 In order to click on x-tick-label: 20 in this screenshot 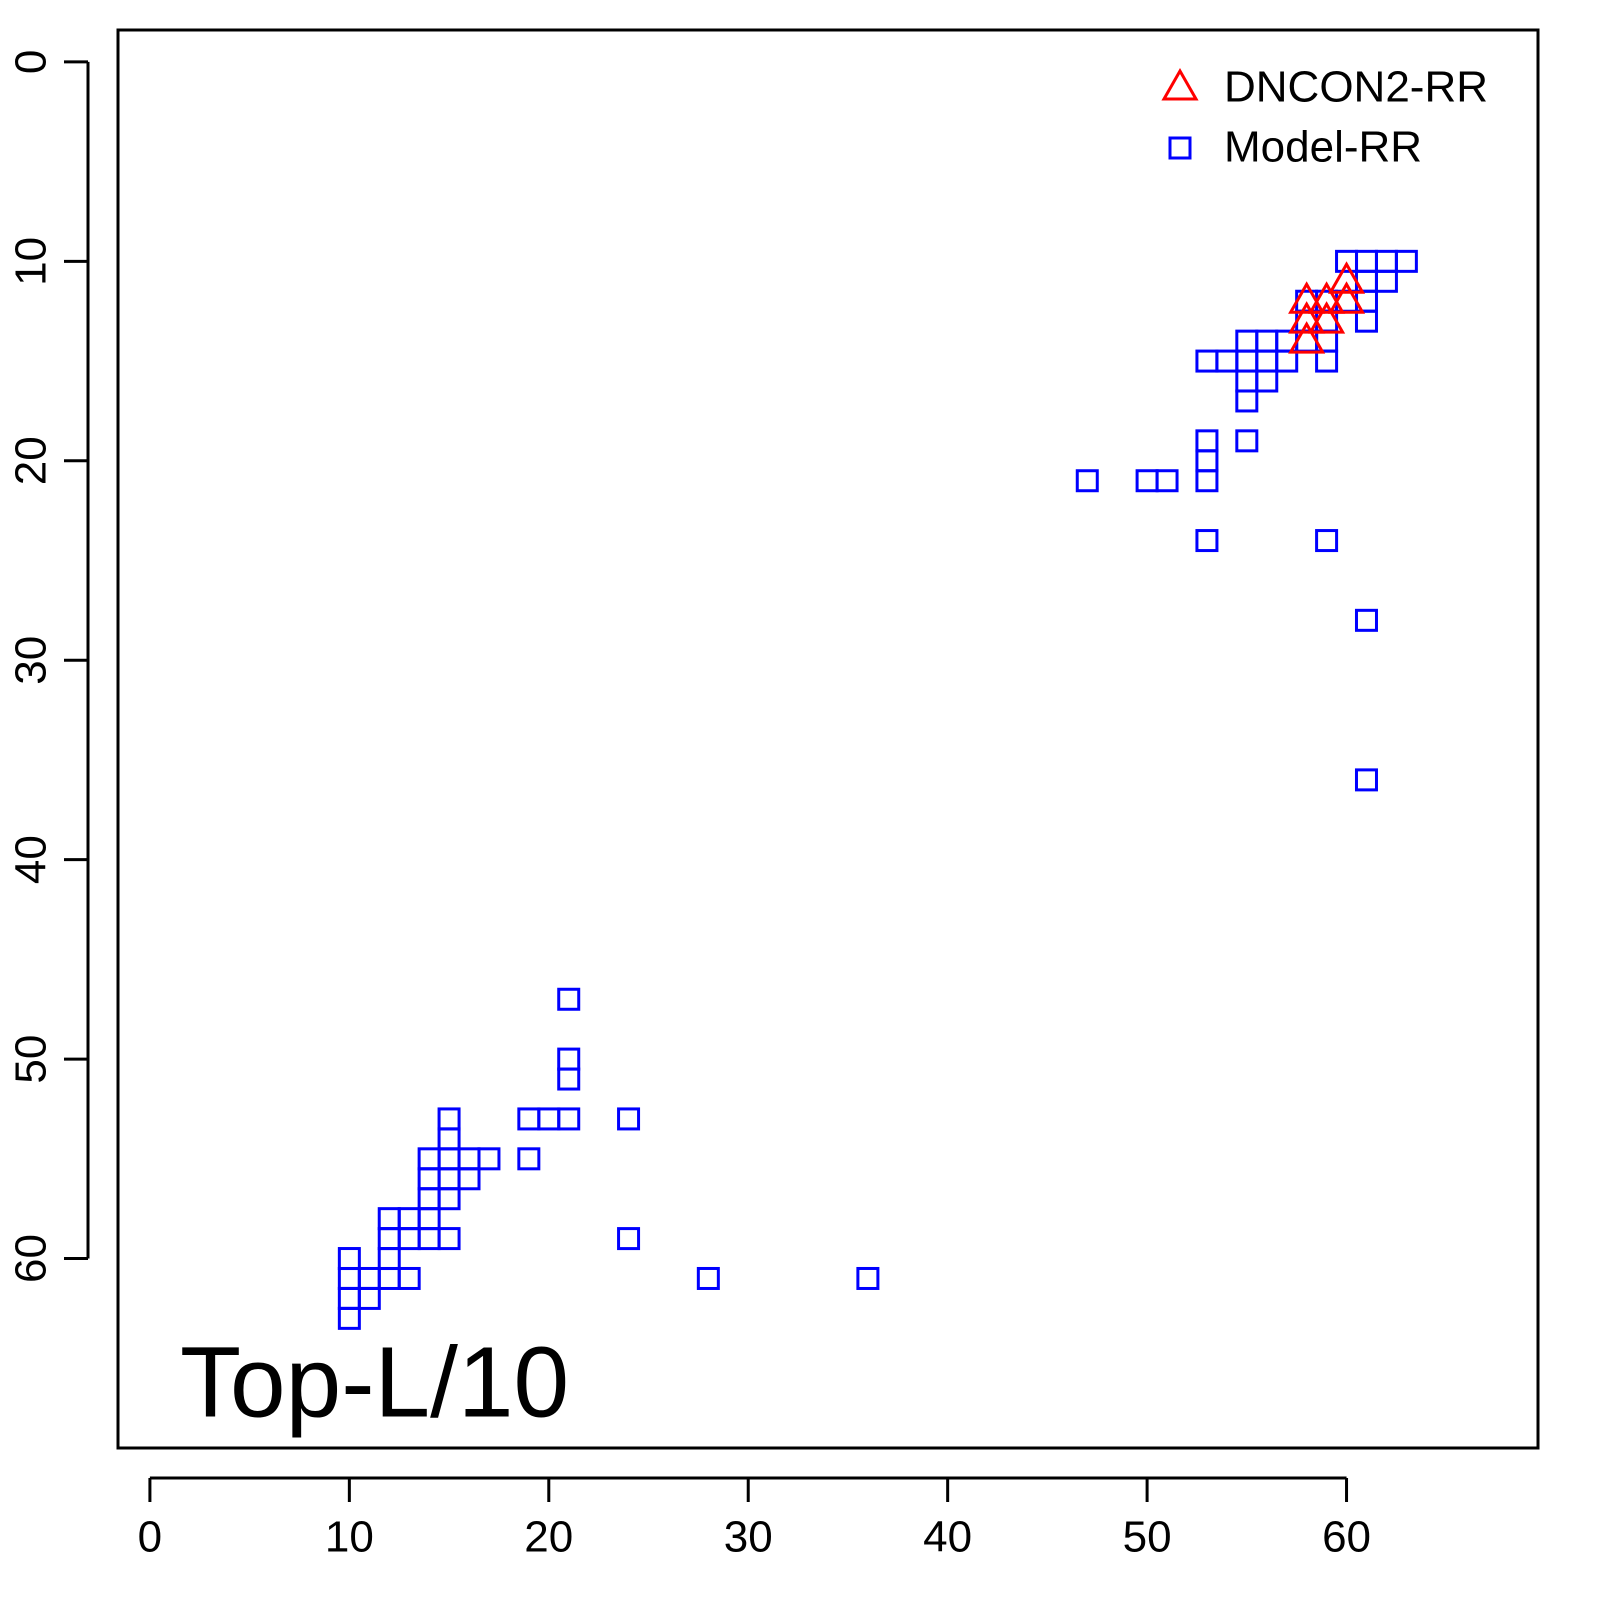, I will do `click(548, 1537)`.